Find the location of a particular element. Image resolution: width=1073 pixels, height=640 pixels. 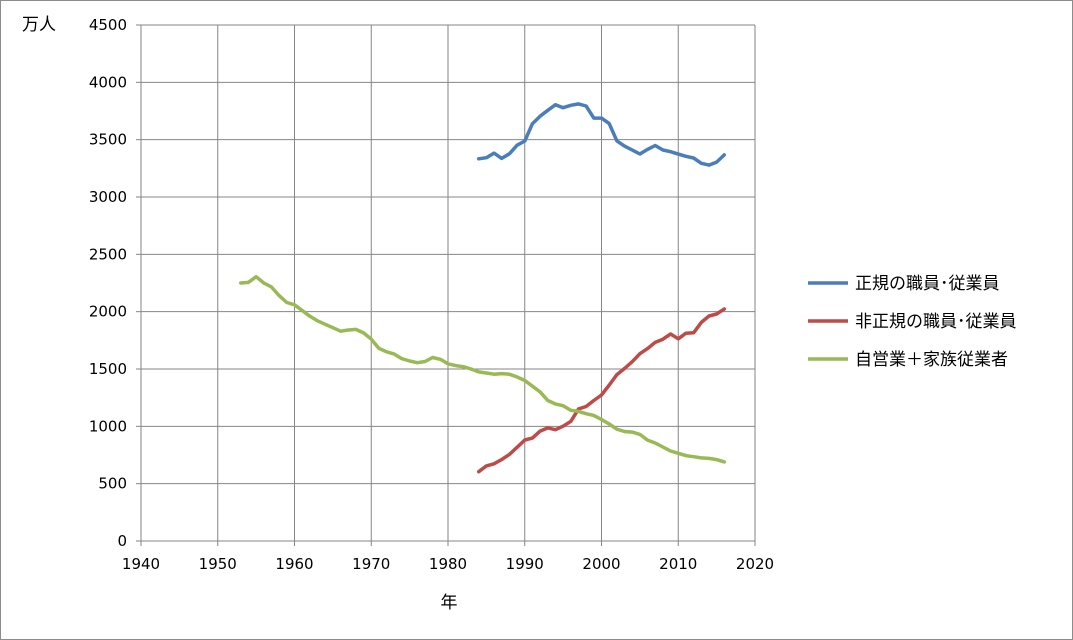

x-tick-label: 1980 is located at coordinates (448, 564).